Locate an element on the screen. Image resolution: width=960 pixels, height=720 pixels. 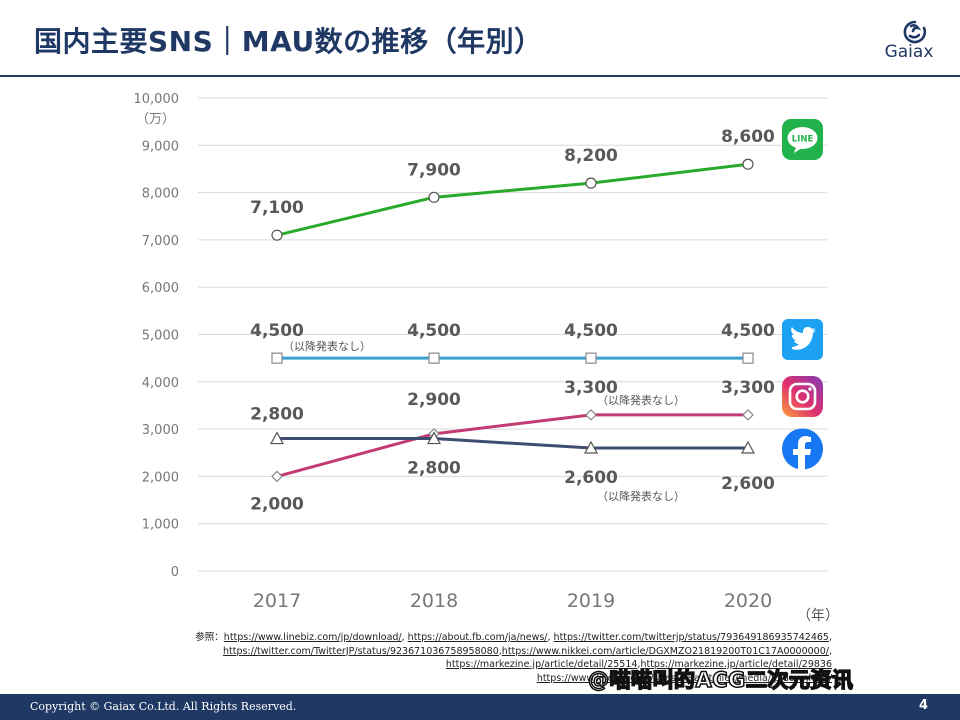
data-label: 2,000 is located at coordinates (277, 504).